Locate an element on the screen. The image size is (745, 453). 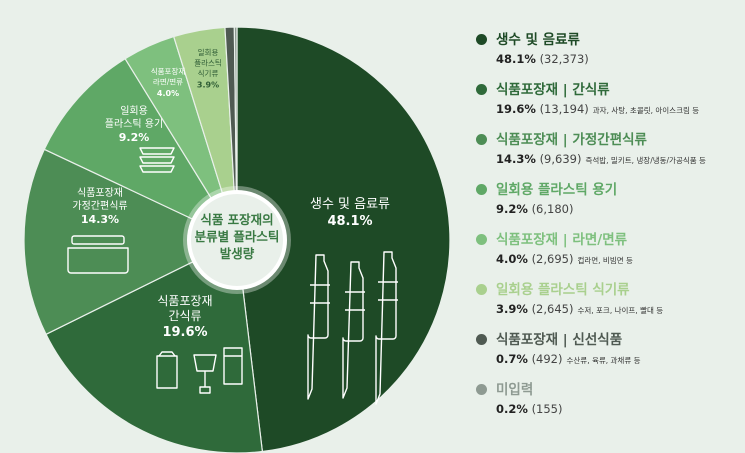
slice-percent: 9.2% is located at coordinates (134, 137).